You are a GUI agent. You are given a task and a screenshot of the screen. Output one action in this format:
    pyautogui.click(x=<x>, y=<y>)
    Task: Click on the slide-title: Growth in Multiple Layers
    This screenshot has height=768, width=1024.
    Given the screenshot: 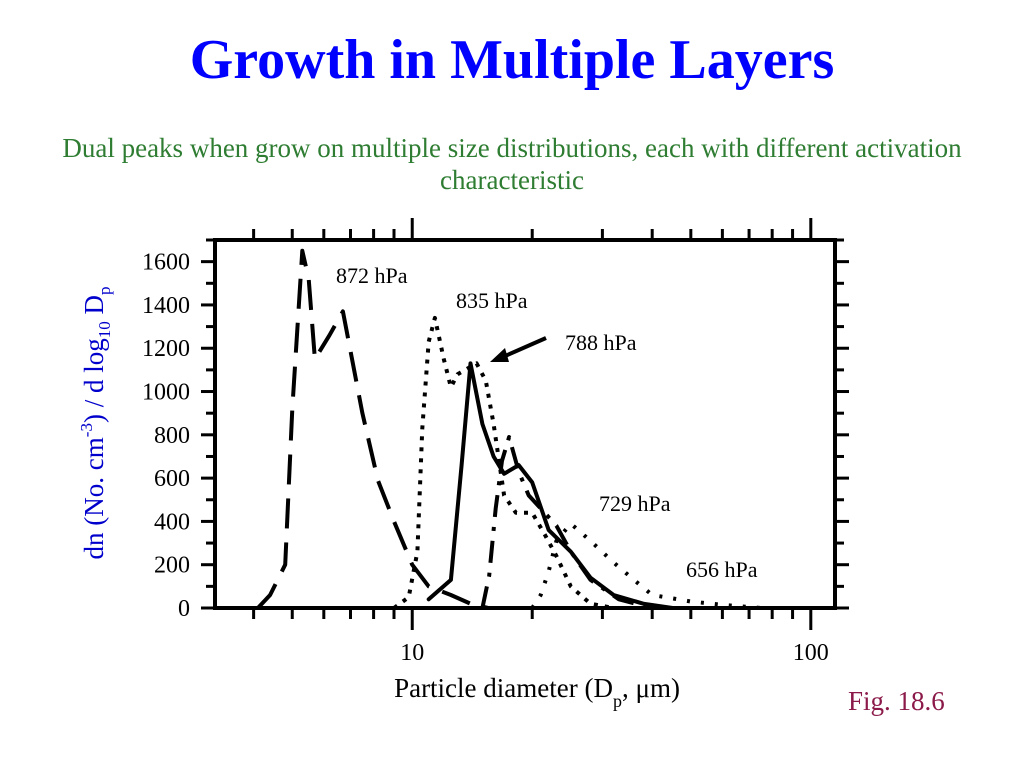 What is the action you would take?
    pyautogui.click(x=512, y=60)
    